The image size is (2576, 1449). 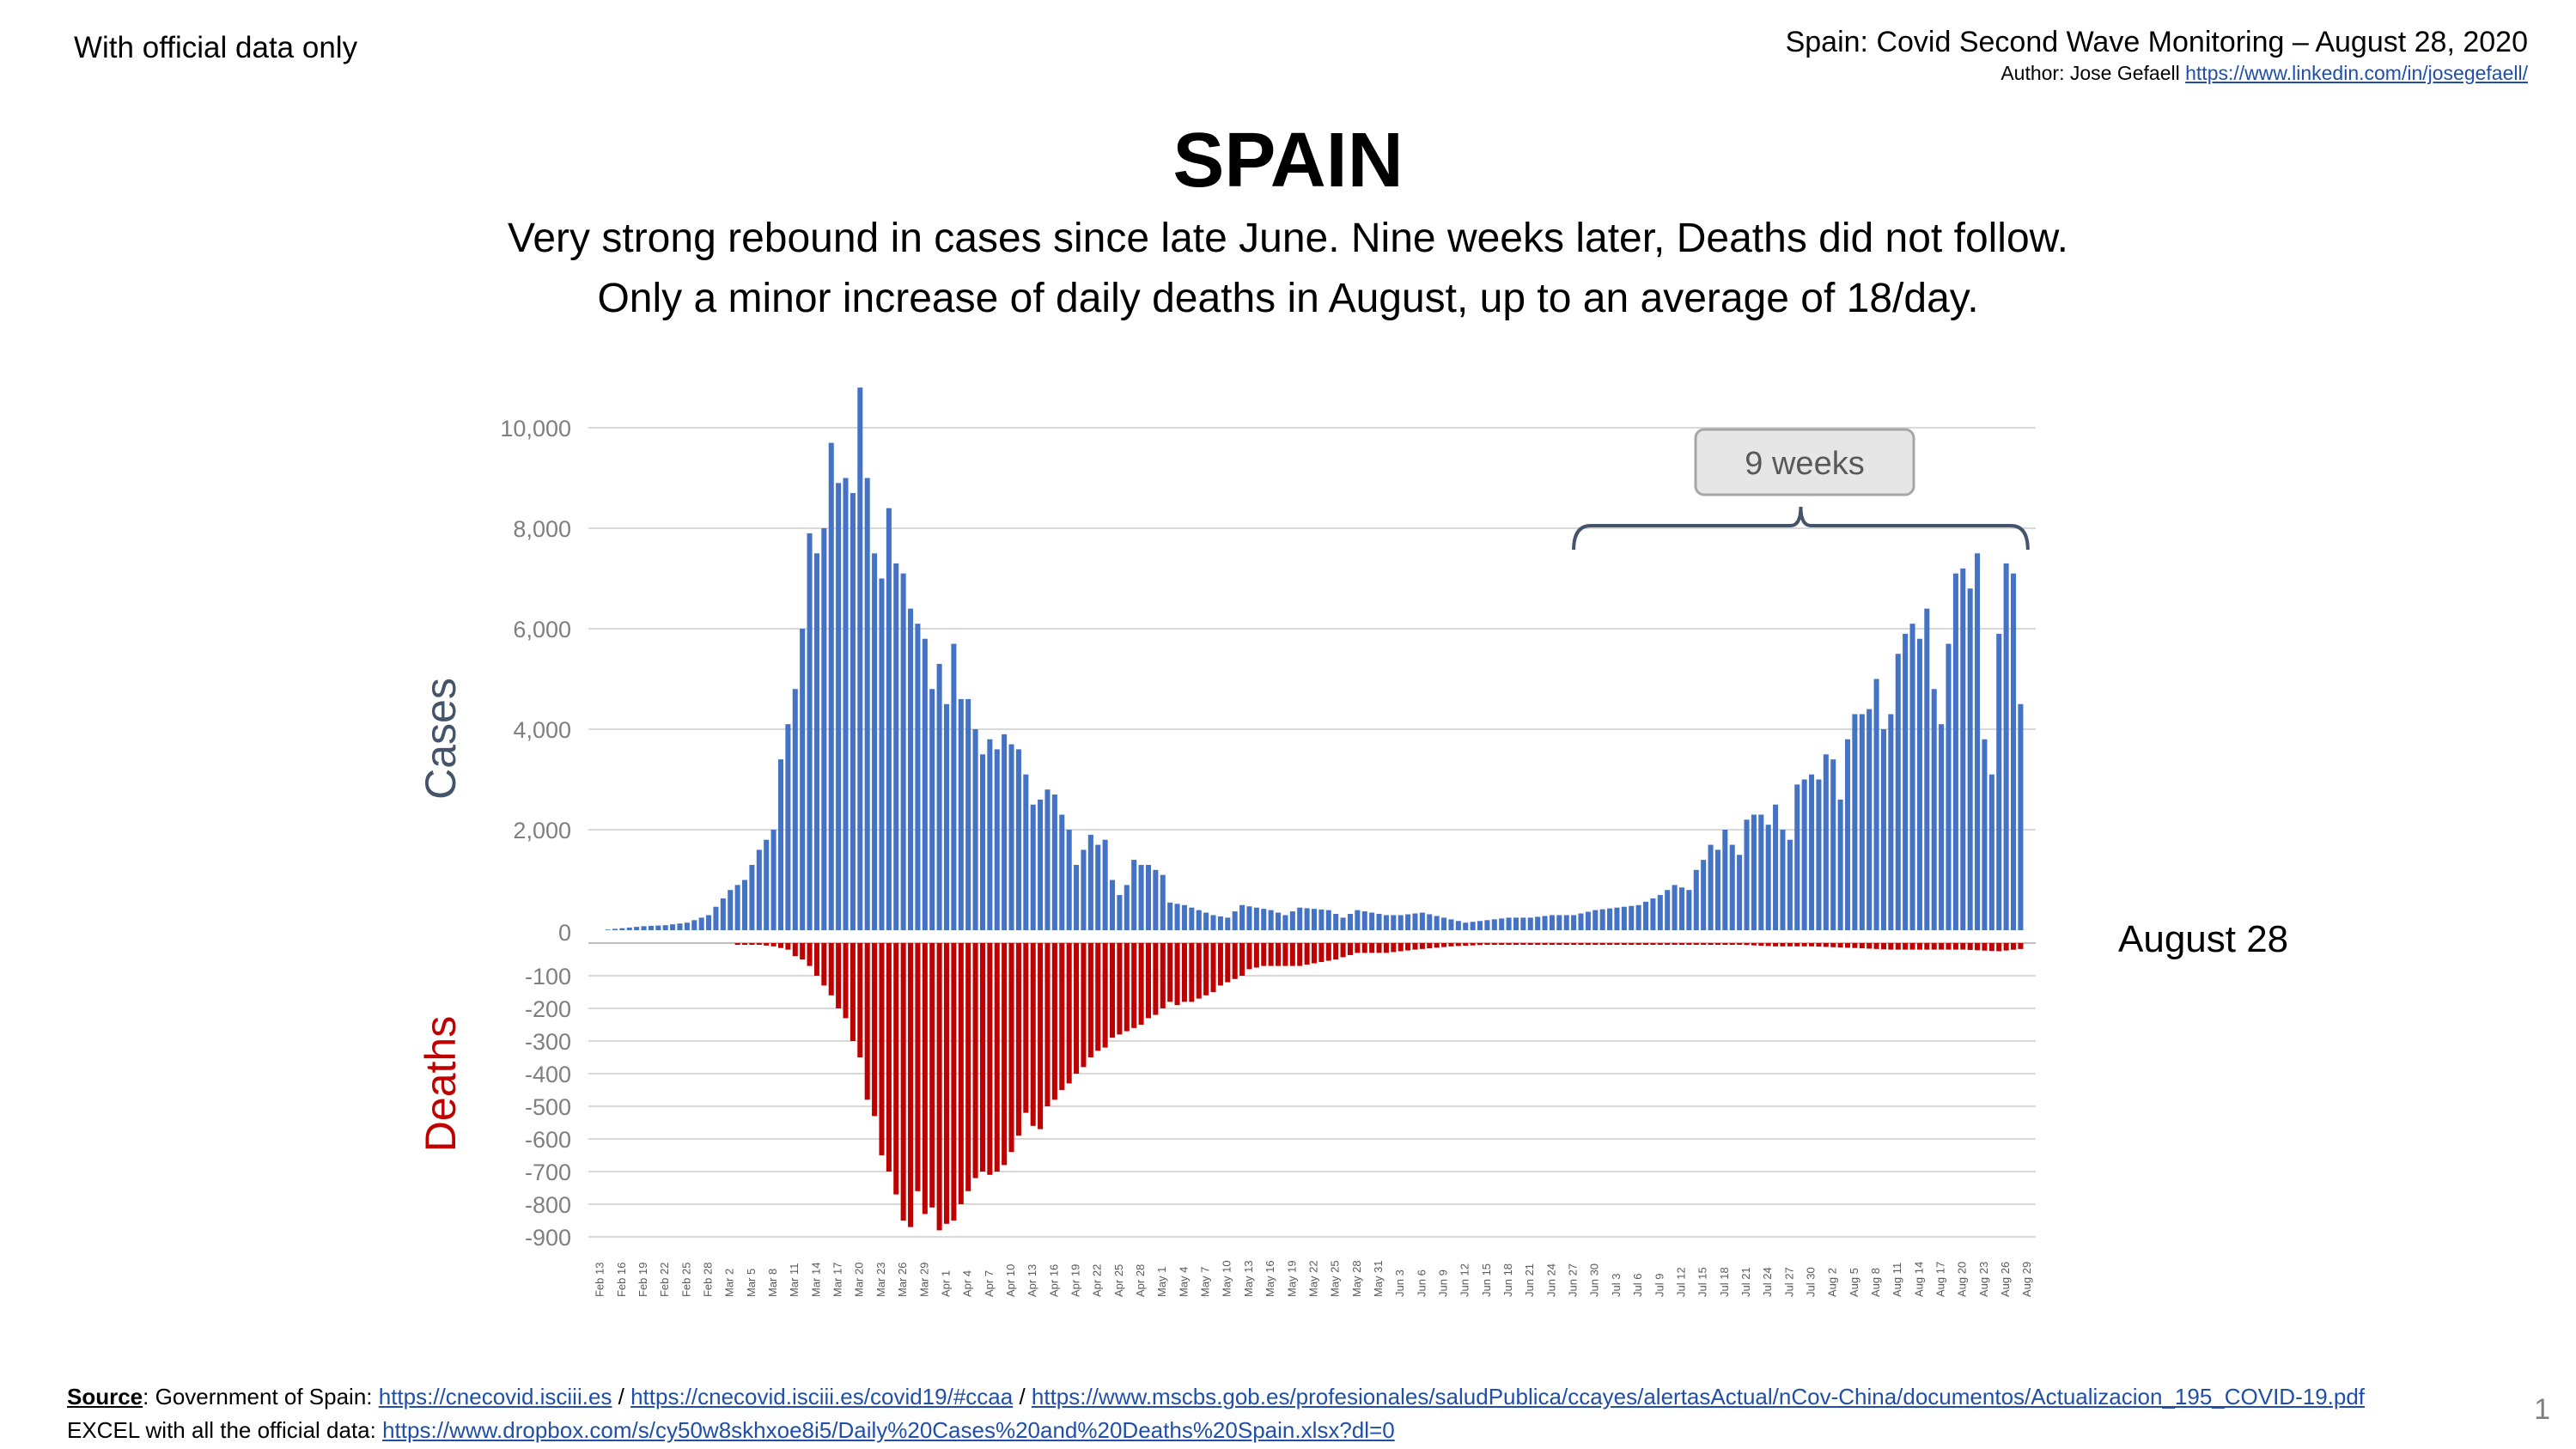 I want to click on x-tick-label: Jun 27, so click(x=1573, y=1280).